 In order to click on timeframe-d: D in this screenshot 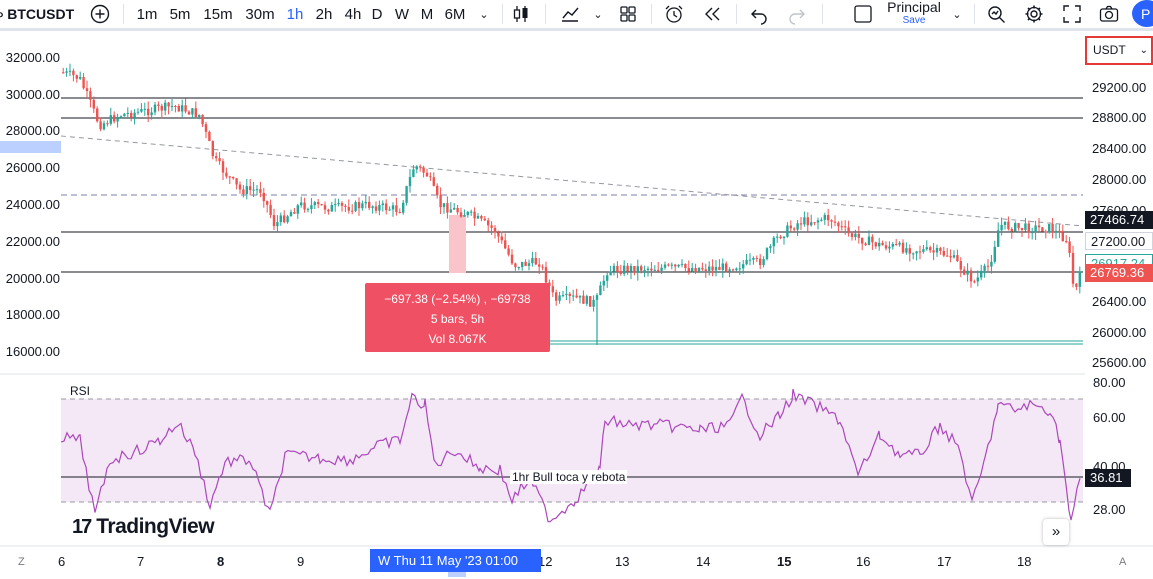, I will do `click(377, 14)`.